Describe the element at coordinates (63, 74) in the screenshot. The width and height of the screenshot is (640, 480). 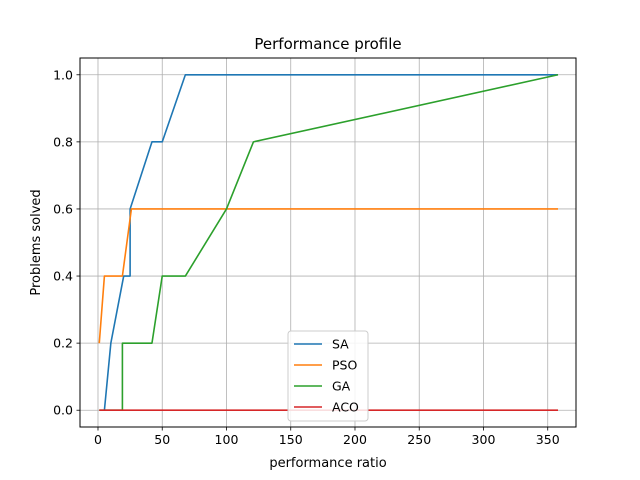
I see `y-tick-label: 1.0` at that location.